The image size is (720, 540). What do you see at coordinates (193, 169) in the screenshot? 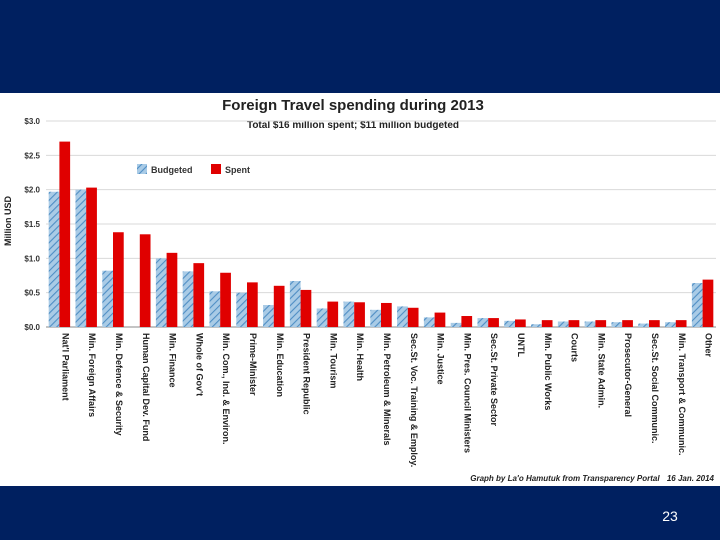
I see `legend: Budgeted Spent` at bounding box center [193, 169].